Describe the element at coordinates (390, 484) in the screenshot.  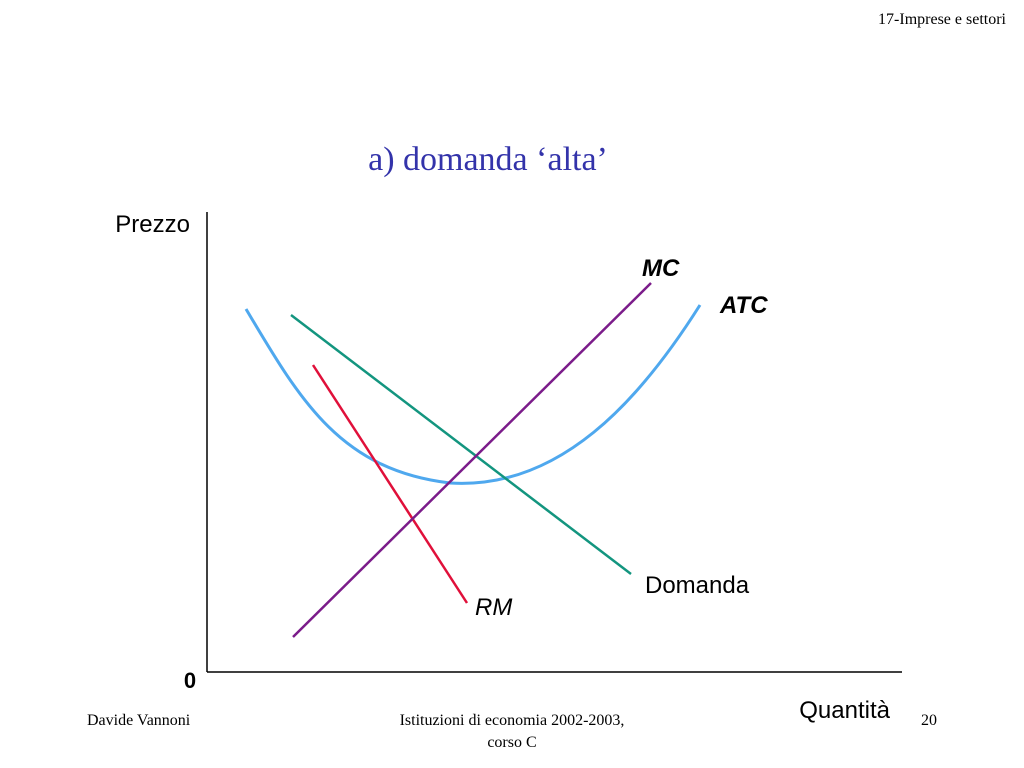
I see `rm-line` at that location.